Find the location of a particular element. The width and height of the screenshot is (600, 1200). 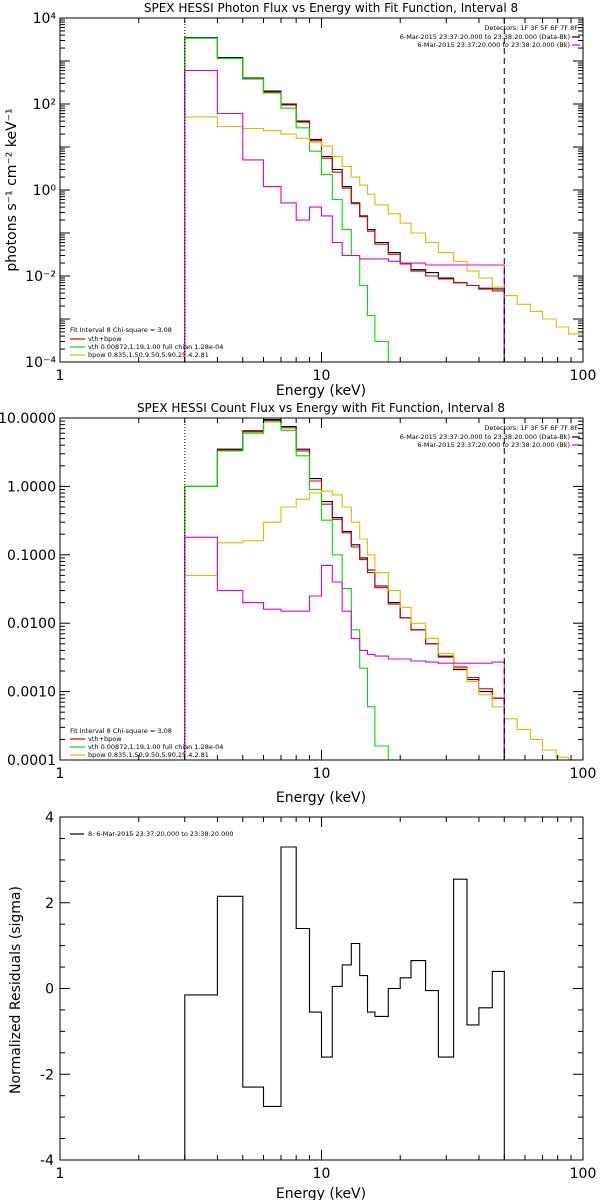

photon-flux-ylabel: photons s⁻¹ cm⁻² keV⁻¹ is located at coordinates (12, 189).